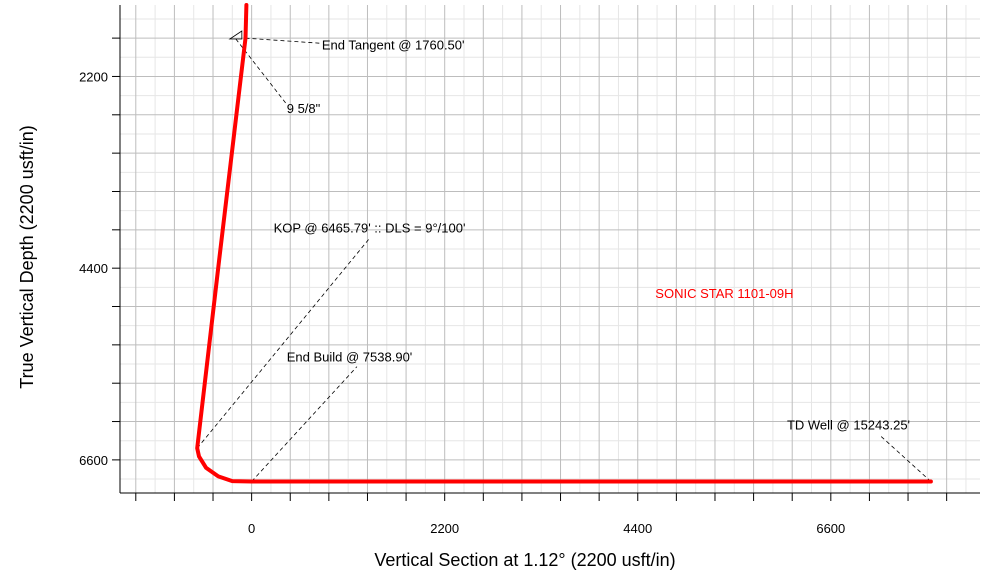  I want to click on x-tick-label: 4400, so click(637, 528).